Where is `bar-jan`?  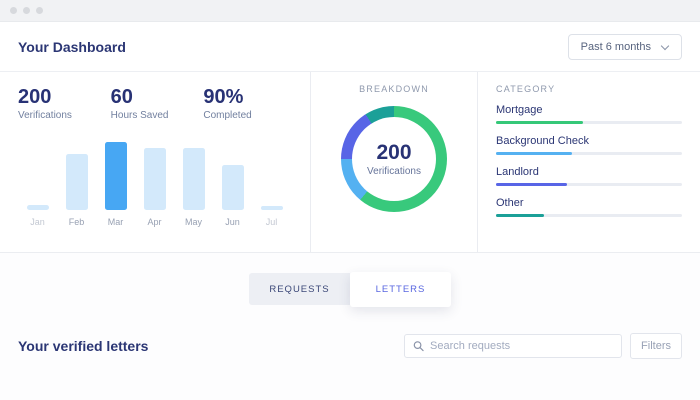 bar-jan is located at coordinates (37, 207).